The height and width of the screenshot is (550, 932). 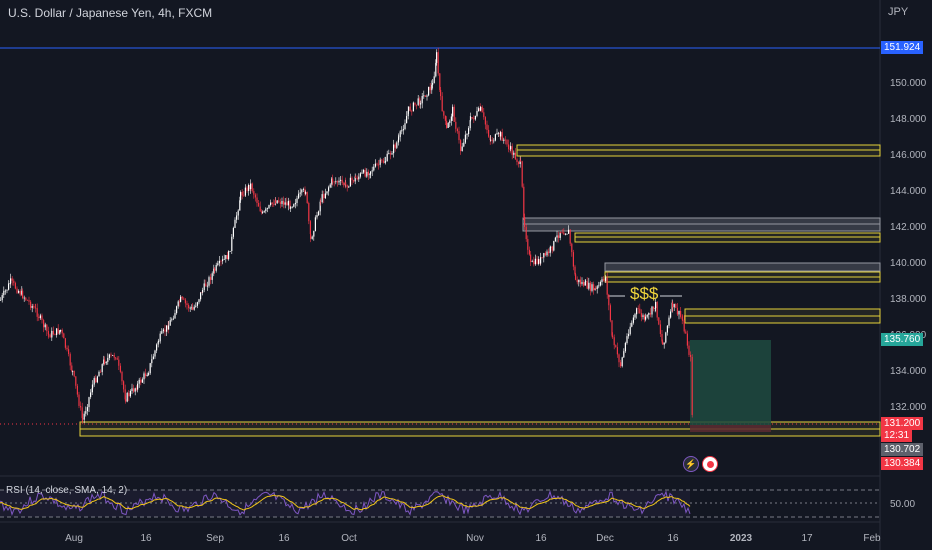 What do you see at coordinates (67, 490) in the screenshot?
I see `rsi-legend: RSI (14, close, SMA, 14, 2)` at bounding box center [67, 490].